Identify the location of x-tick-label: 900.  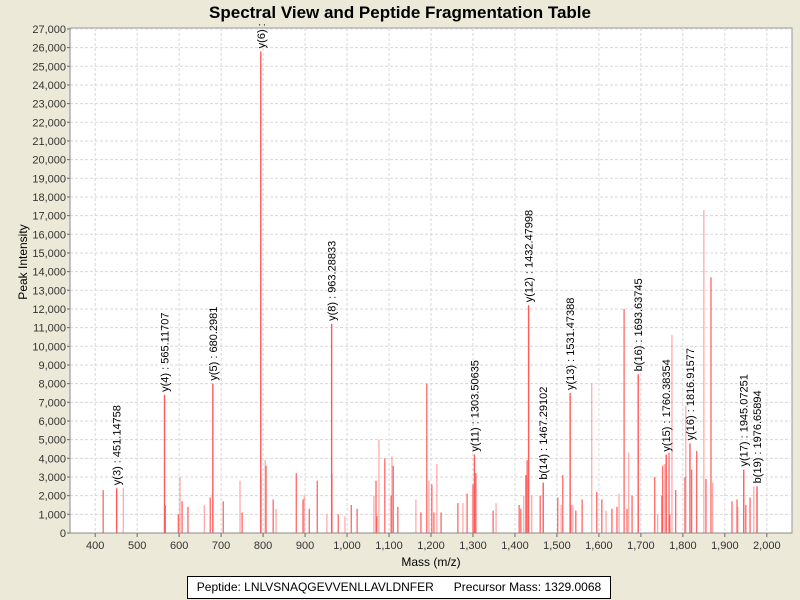
(305, 546).